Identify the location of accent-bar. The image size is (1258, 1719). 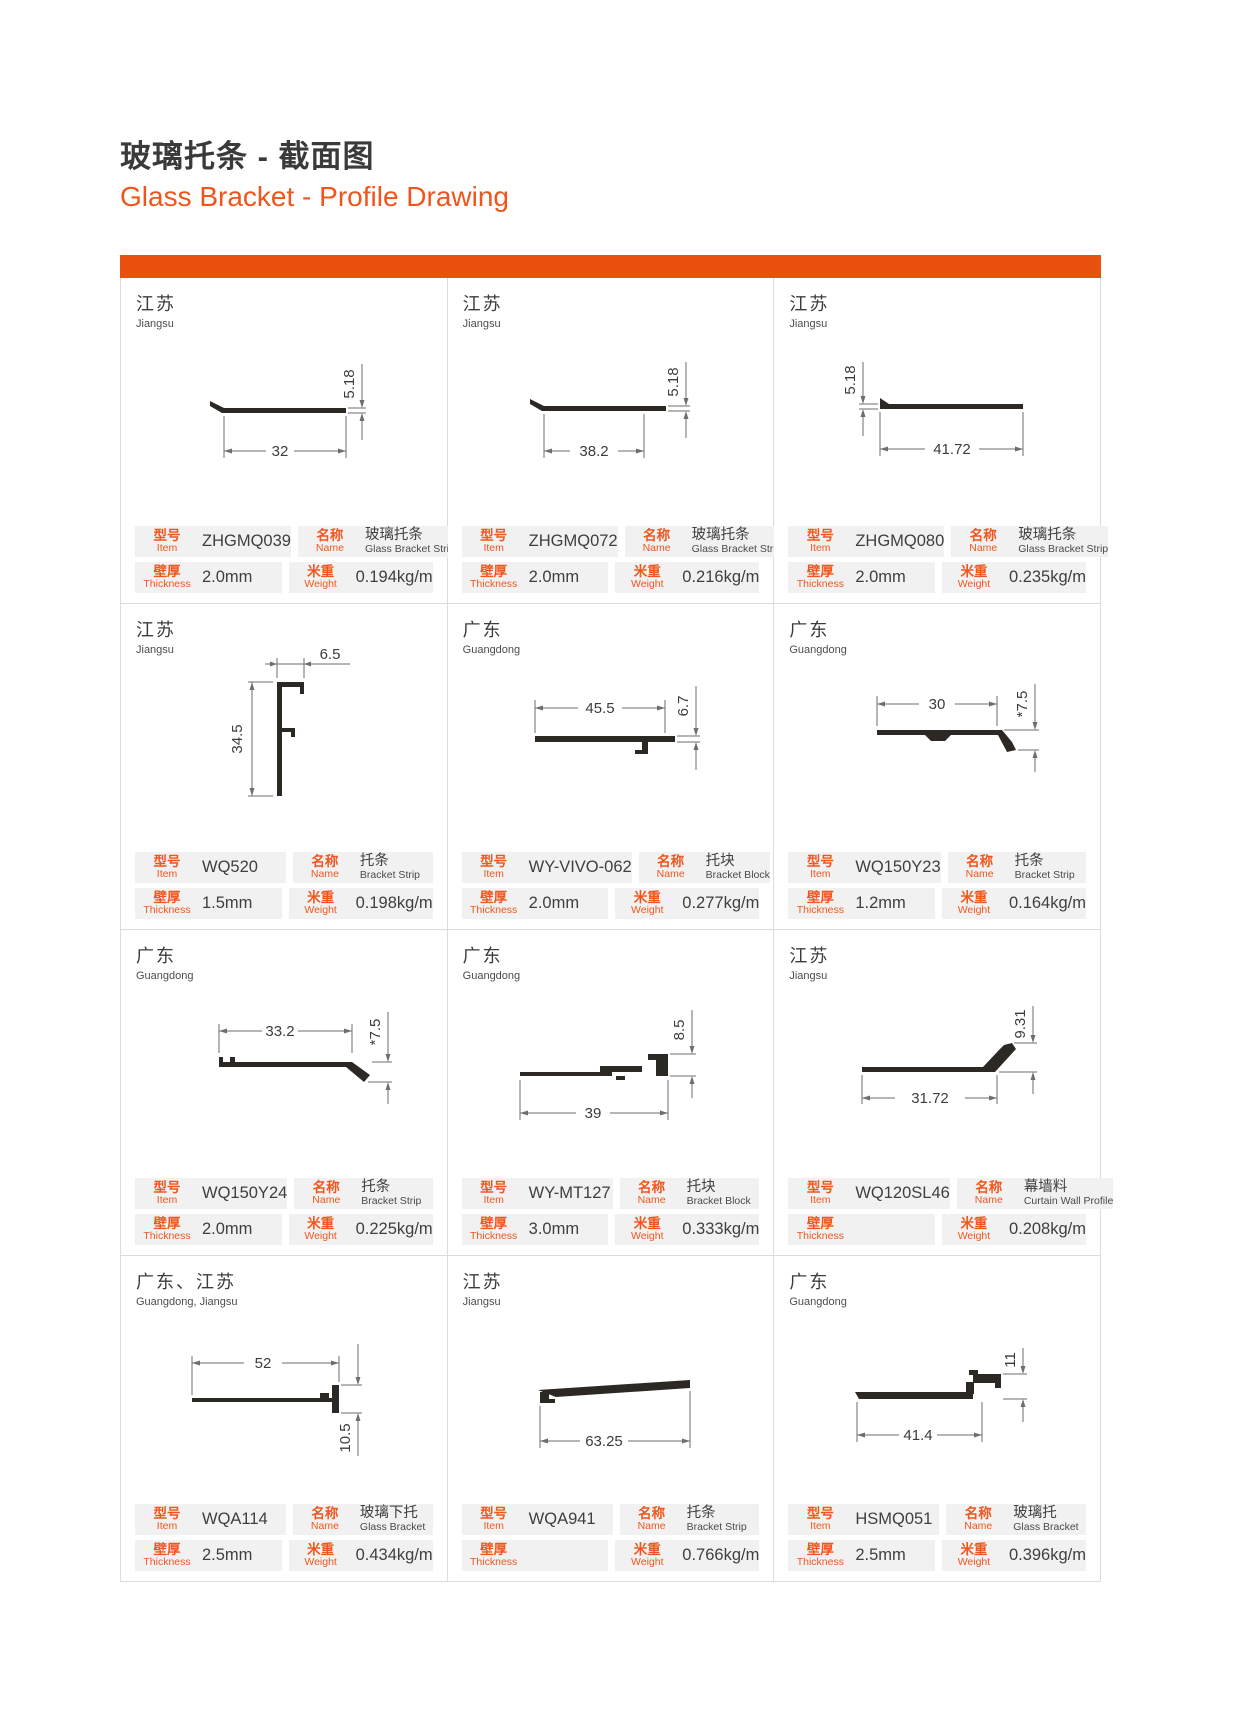
(610, 266).